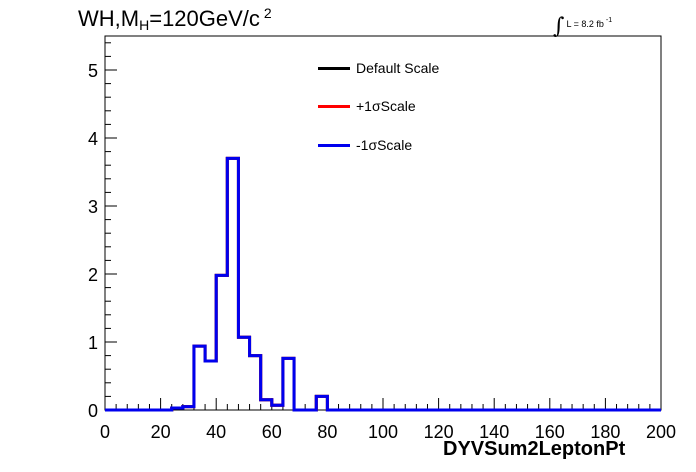  I want to click on integral-symbol: ∫, so click(559, 26).